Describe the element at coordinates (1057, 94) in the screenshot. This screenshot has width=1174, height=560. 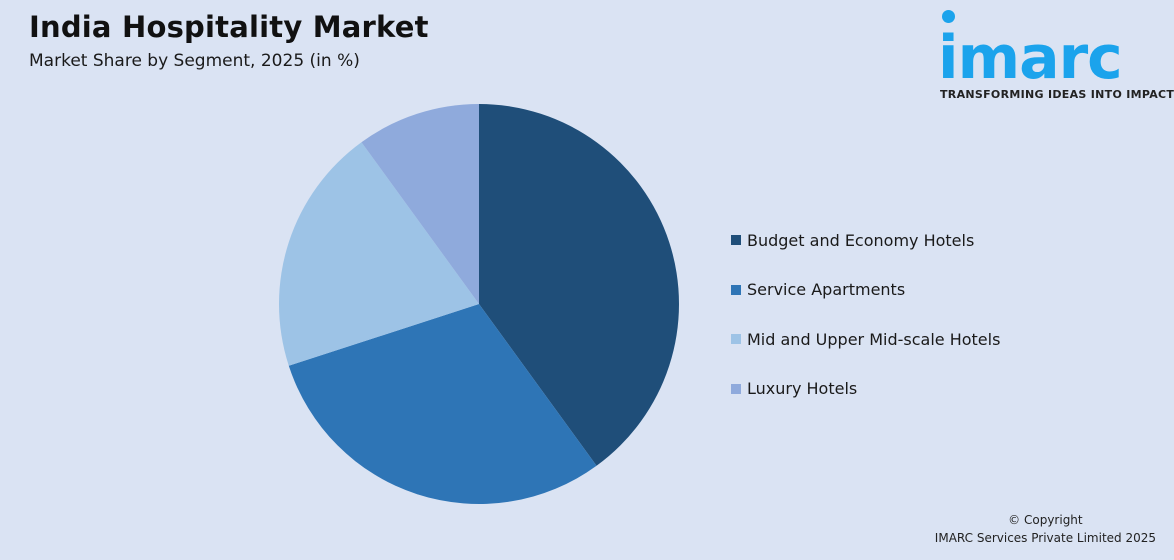
I see `logo-tagline: TRANSFORMING IDEAS INTO IMPACT` at that location.